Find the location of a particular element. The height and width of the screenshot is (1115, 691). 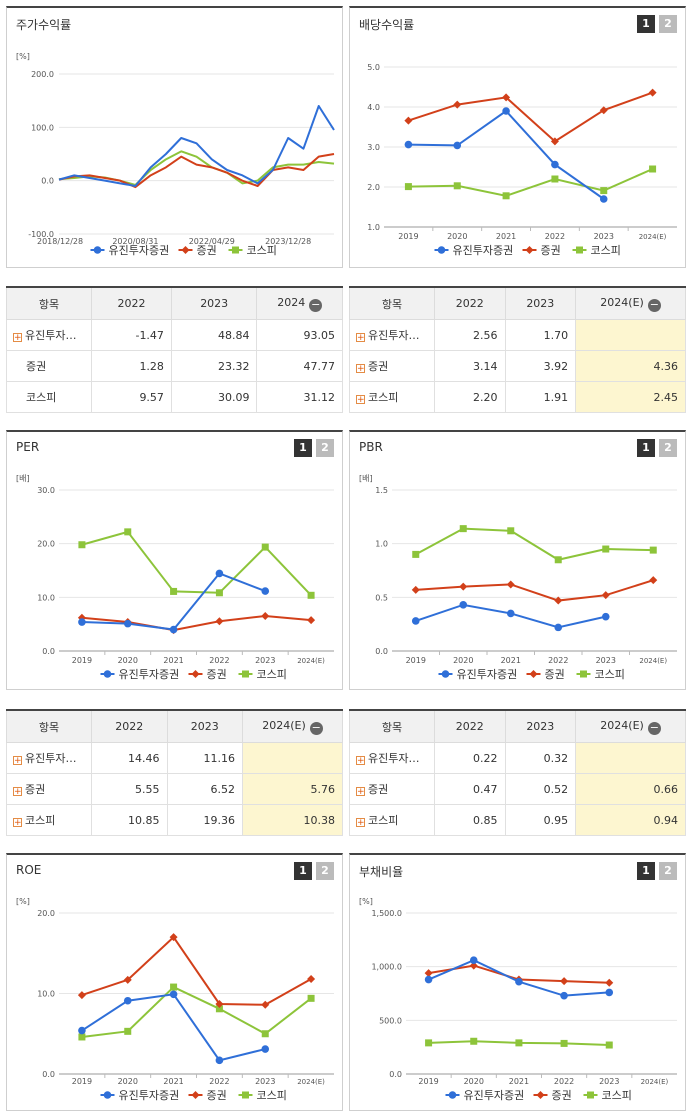

value-cell: 47.77 is located at coordinates (299, 366).